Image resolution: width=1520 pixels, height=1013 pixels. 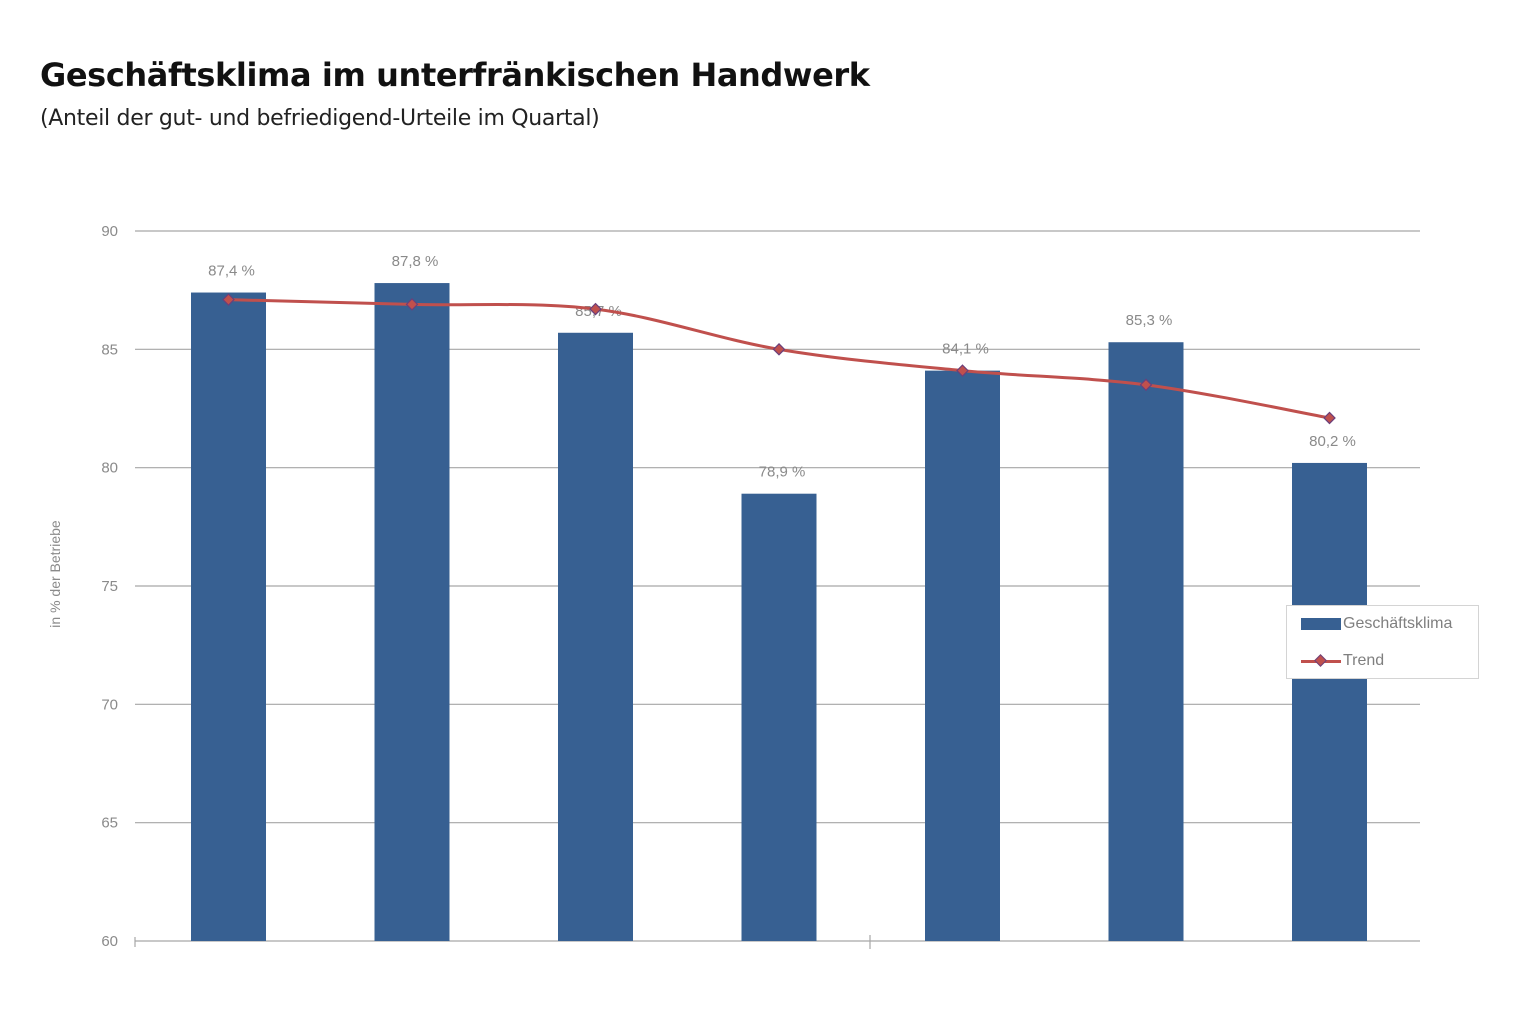 I want to click on data-label-6: 85,3 %, so click(x=1149, y=320).